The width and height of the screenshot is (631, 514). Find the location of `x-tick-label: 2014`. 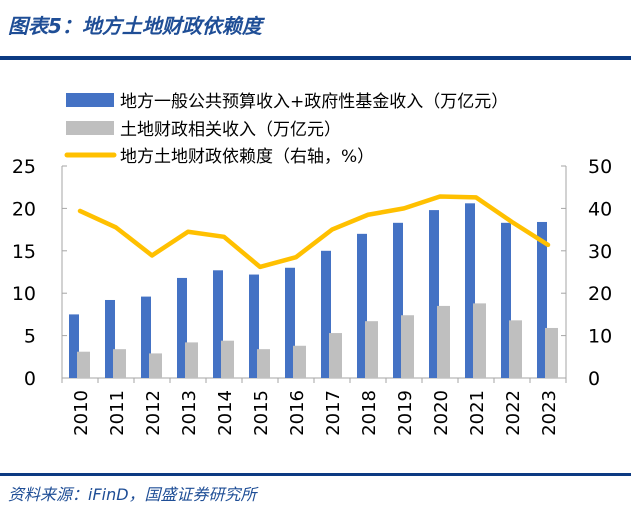

x-tick-label: 2014 is located at coordinates (225, 413).